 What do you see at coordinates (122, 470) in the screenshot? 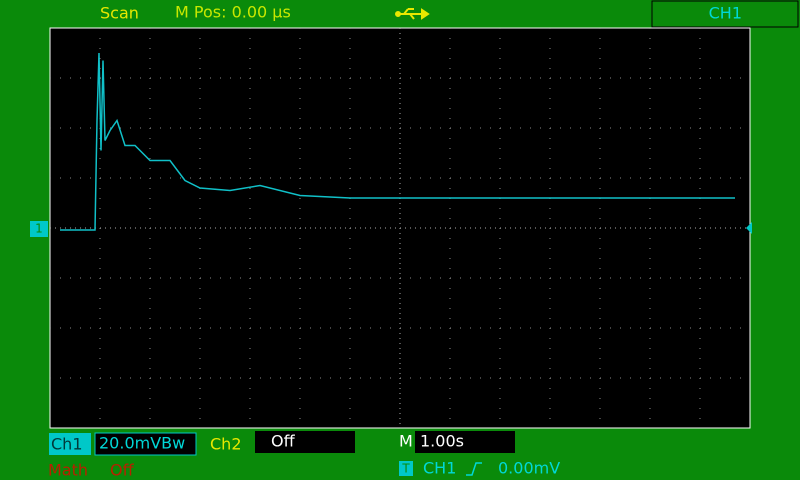
I see `math-state: Off` at bounding box center [122, 470].